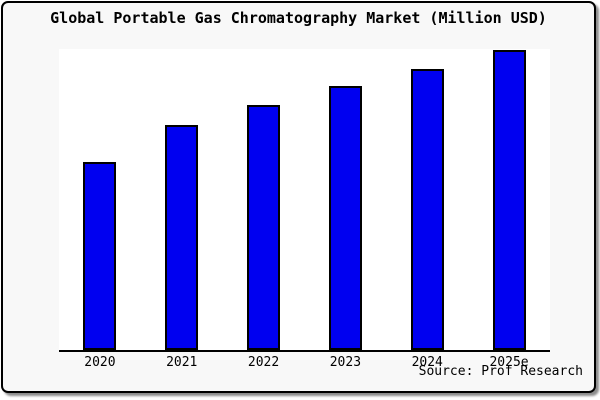  Describe the element at coordinates (182, 237) in the screenshot. I see `bar-2021` at that location.